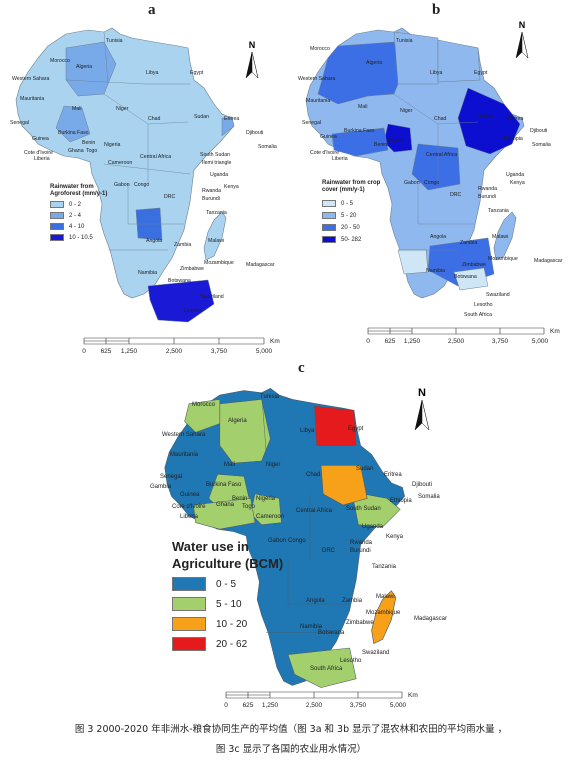 Image resolution: width=582 pixels, height=773 pixels. What do you see at coordinates (88, 143) in the screenshot?
I see `label-benin-a: Benin` at bounding box center [88, 143].